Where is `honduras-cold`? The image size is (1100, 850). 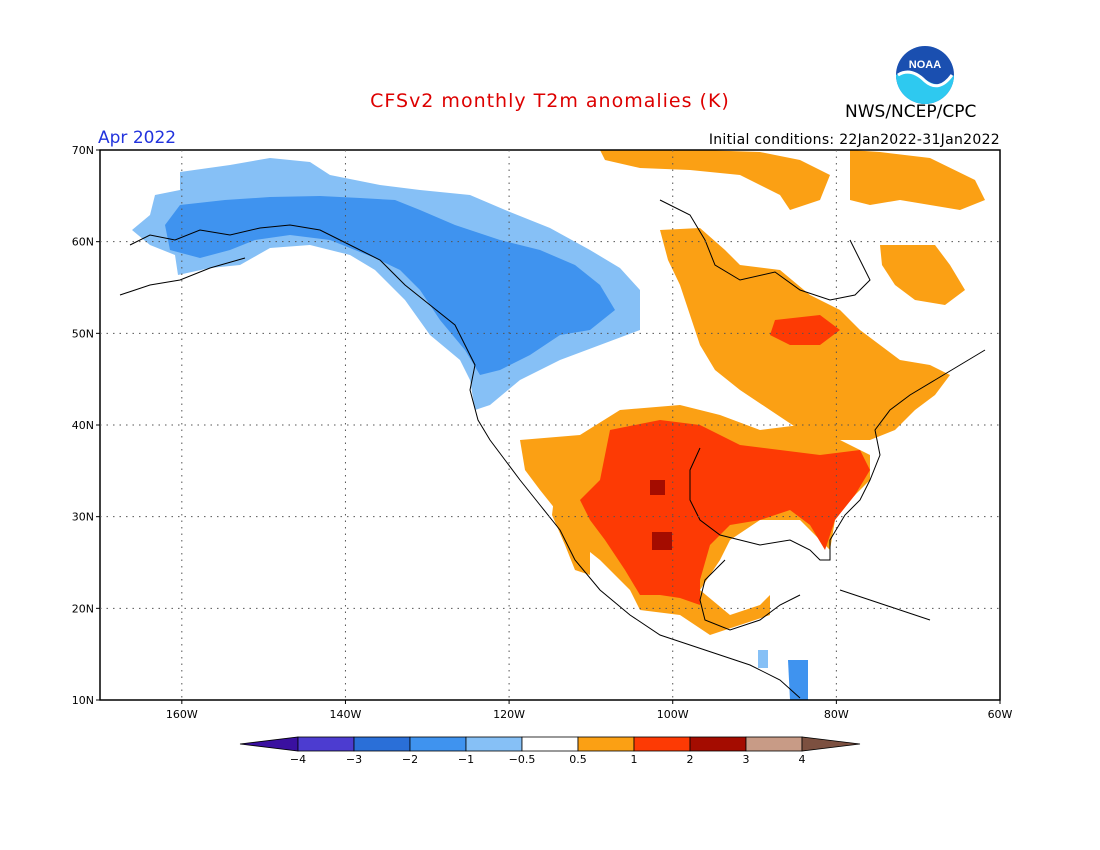
honduras-cold is located at coordinates (763, 659).